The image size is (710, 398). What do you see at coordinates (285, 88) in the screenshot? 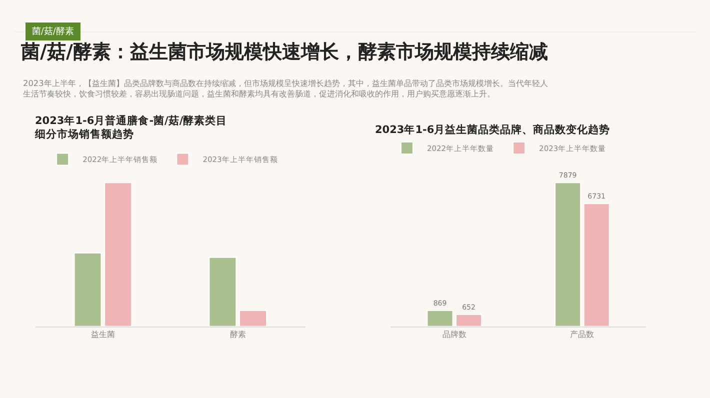
I see `text: 2023年上半年，【益生菌】品类品牌数与商品数在持续缩减，但市场规模呈快速增长趋势，其中，益生菌单品带动了品类市场规模增长。当代年轻人生活节奏较快，饮食习惯较差，容易出现肠道问题，益生菌和酵素均具有改善肠道，促进消化和吸收的作用，用户购买意愿逐渐上升。` at bounding box center [285, 88].